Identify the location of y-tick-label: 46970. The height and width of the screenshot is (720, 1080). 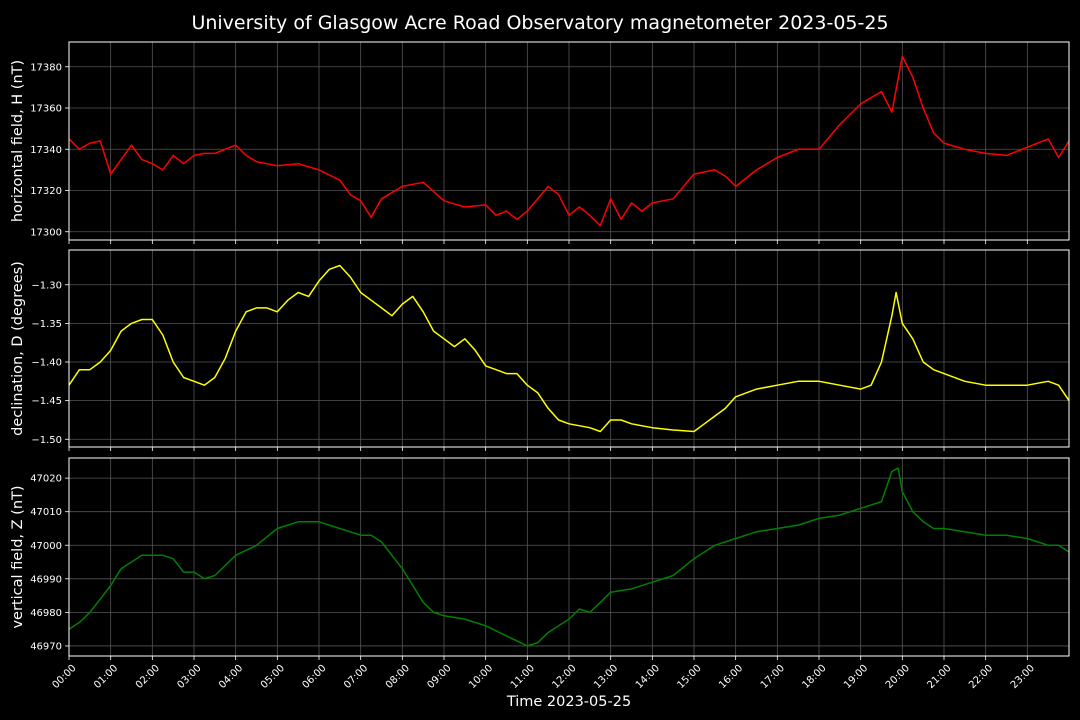
(46, 646).